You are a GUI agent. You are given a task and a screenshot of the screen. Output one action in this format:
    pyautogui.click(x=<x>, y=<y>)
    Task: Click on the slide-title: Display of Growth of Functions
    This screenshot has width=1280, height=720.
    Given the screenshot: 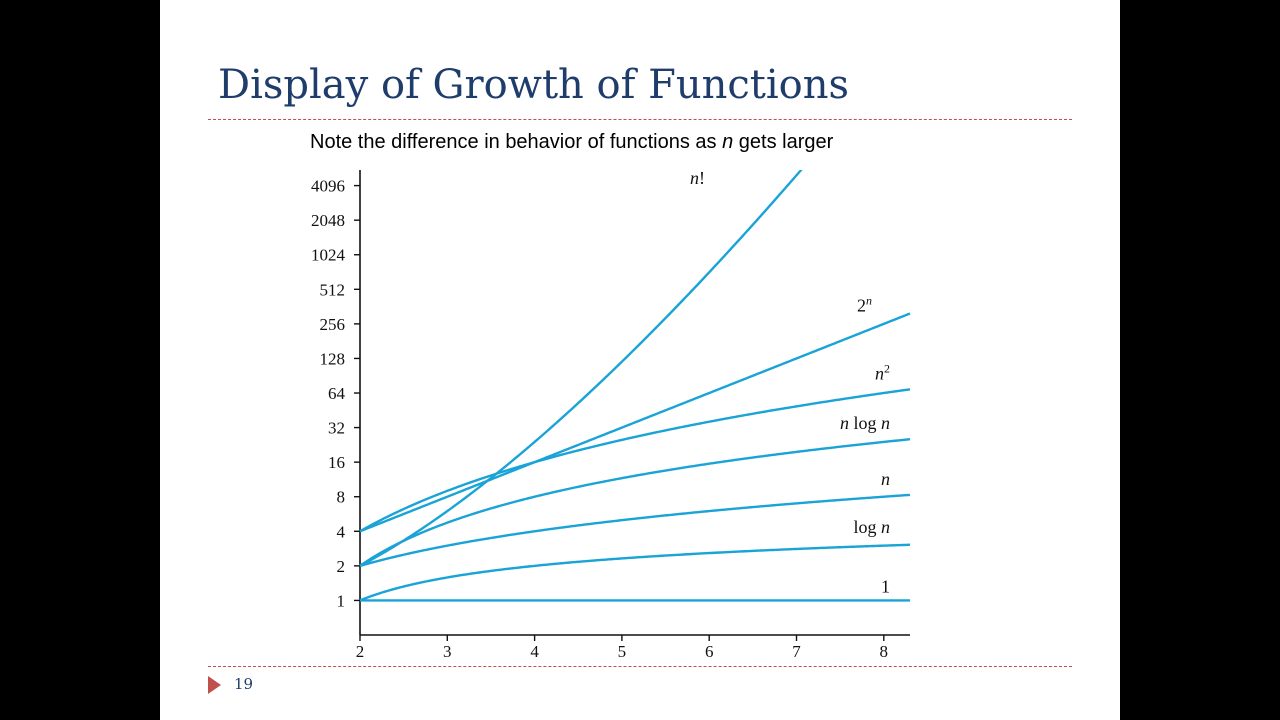 What is the action you would take?
    pyautogui.click(x=534, y=85)
    